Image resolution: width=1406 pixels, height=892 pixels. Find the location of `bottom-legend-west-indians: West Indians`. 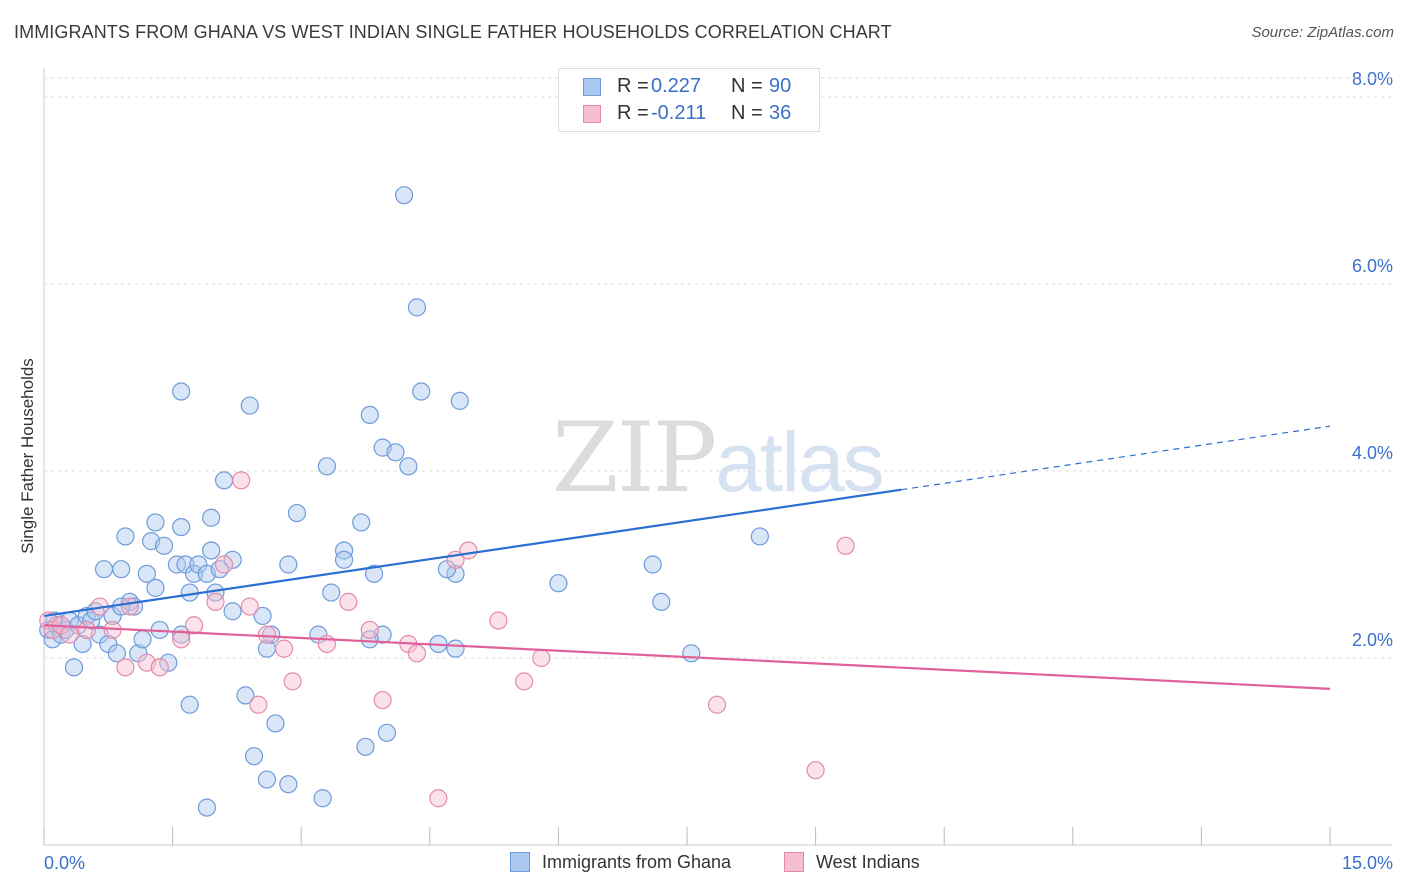

bottom-legend-west-indians: West Indians is located at coordinates (852, 862).